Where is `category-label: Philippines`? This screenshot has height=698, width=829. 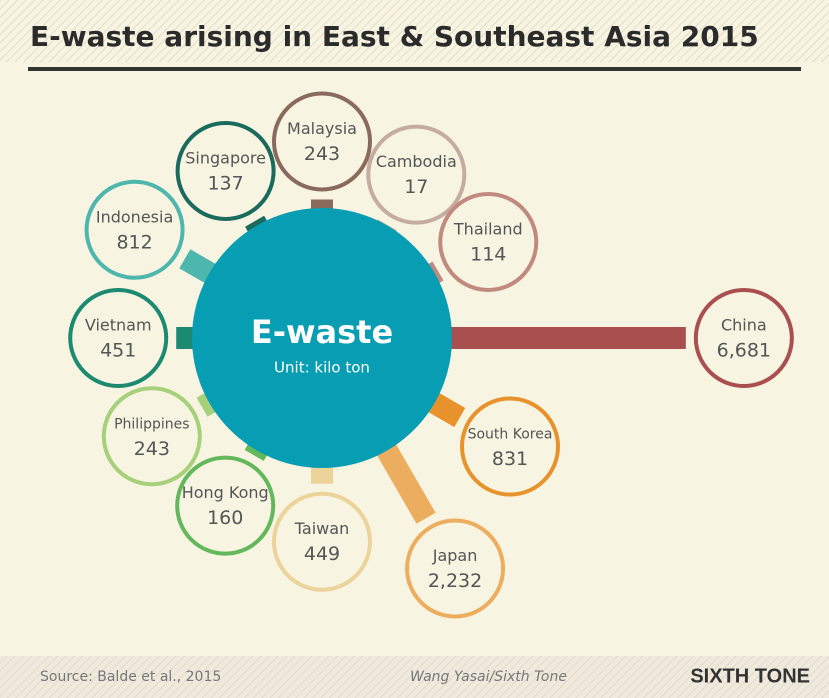
category-label: Philippines is located at coordinates (151, 424).